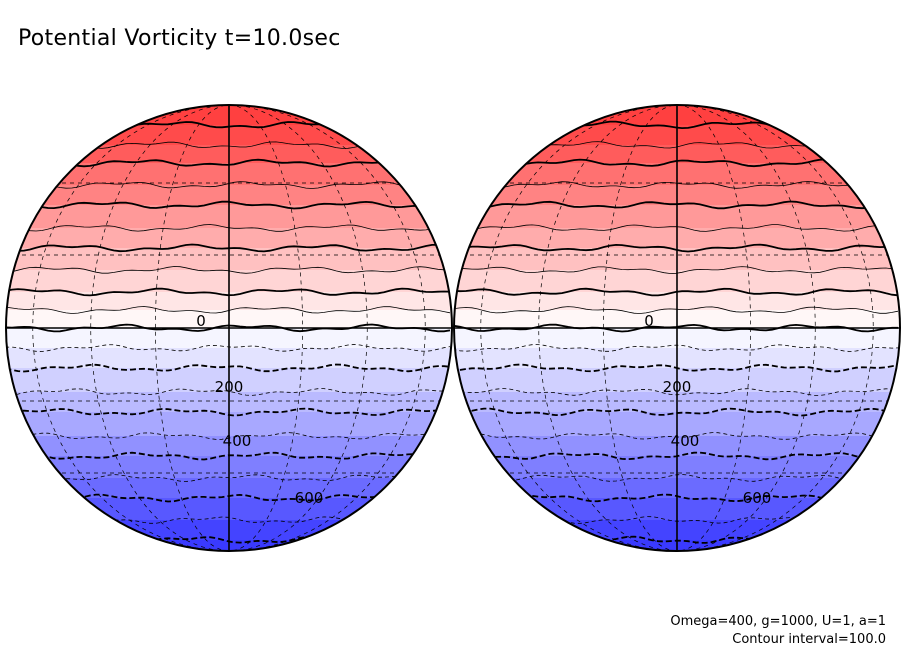 The image size is (904, 654). What do you see at coordinates (778, 621) in the screenshot?
I see `parameters-label: Omega=400, g=1000, U=1, a=1` at bounding box center [778, 621].